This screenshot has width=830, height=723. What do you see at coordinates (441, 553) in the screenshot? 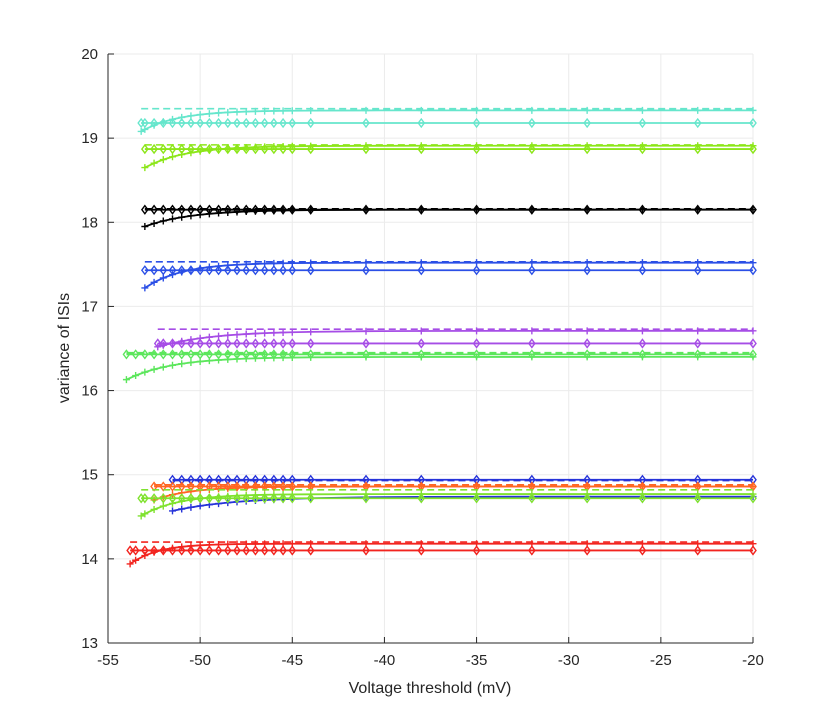
I see `plus-series-line` at bounding box center [441, 553].